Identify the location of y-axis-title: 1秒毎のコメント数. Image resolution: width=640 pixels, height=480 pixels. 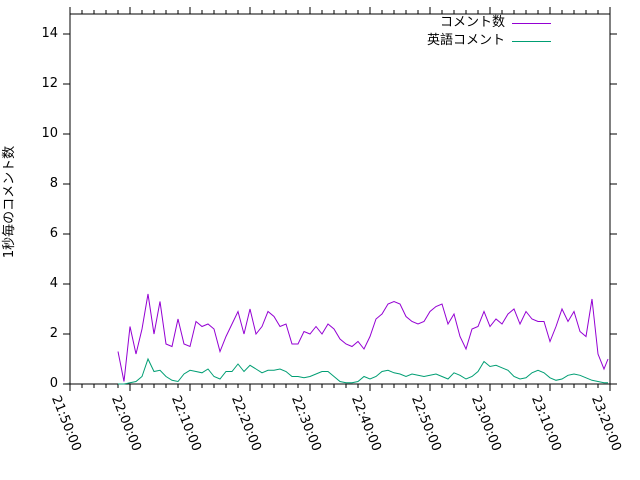
(9, 202).